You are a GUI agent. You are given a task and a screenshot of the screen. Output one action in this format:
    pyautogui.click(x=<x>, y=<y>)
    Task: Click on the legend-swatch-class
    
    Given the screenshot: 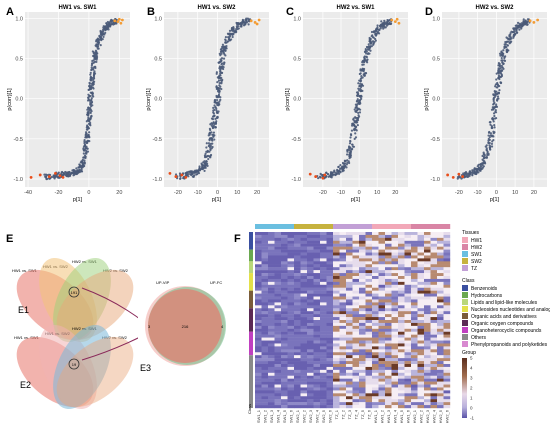 What is the action you would take?
    pyautogui.click(x=465, y=337)
    